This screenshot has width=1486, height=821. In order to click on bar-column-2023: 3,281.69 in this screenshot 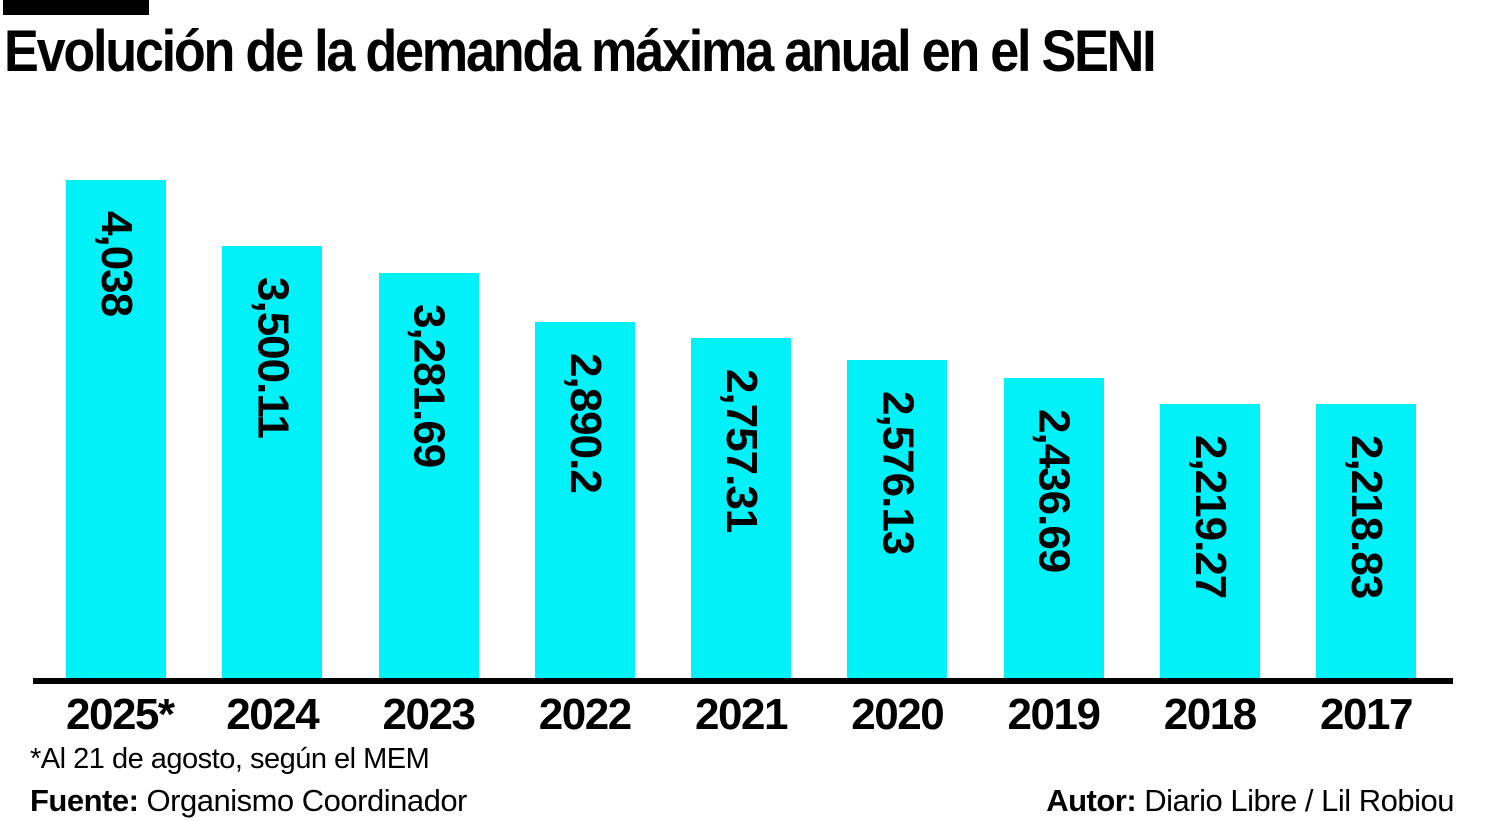, I will do `click(428, 429)`.